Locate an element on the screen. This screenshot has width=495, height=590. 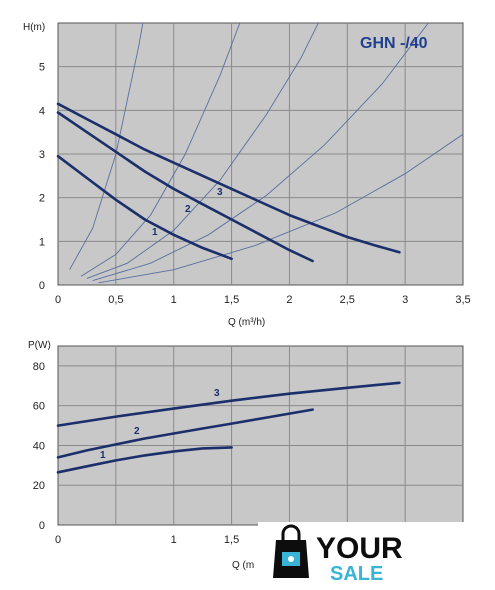
model-title: GHN -/40 is located at coordinates (394, 43).